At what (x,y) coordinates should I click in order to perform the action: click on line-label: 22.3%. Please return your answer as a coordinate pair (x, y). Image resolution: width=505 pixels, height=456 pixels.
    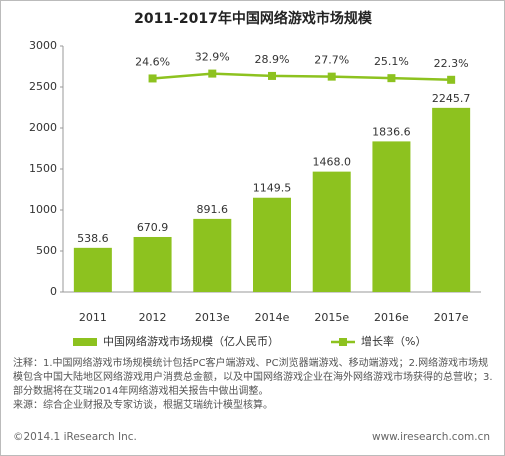
    Looking at the image, I should click on (451, 63).